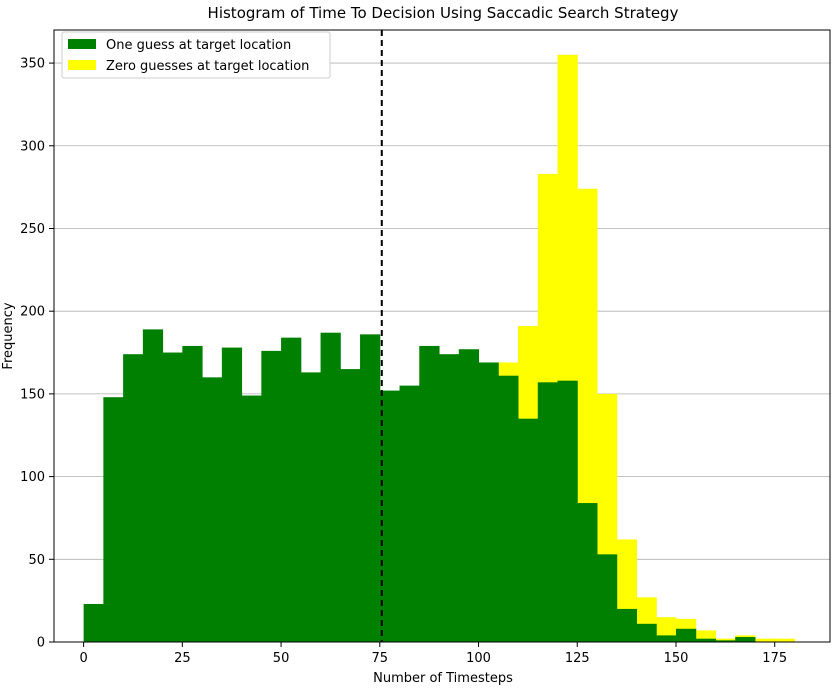  Describe the element at coordinates (443, 678) in the screenshot. I see `x-axis-label: Number of Timesteps` at that location.